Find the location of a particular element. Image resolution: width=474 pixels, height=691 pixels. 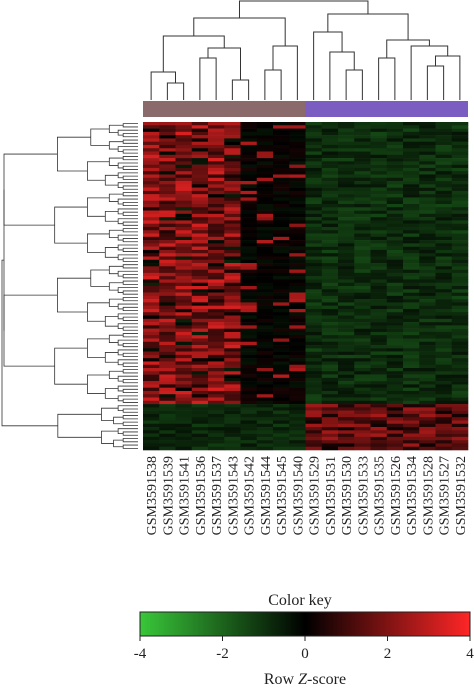

color-key-title: Color key is located at coordinates (300, 600).